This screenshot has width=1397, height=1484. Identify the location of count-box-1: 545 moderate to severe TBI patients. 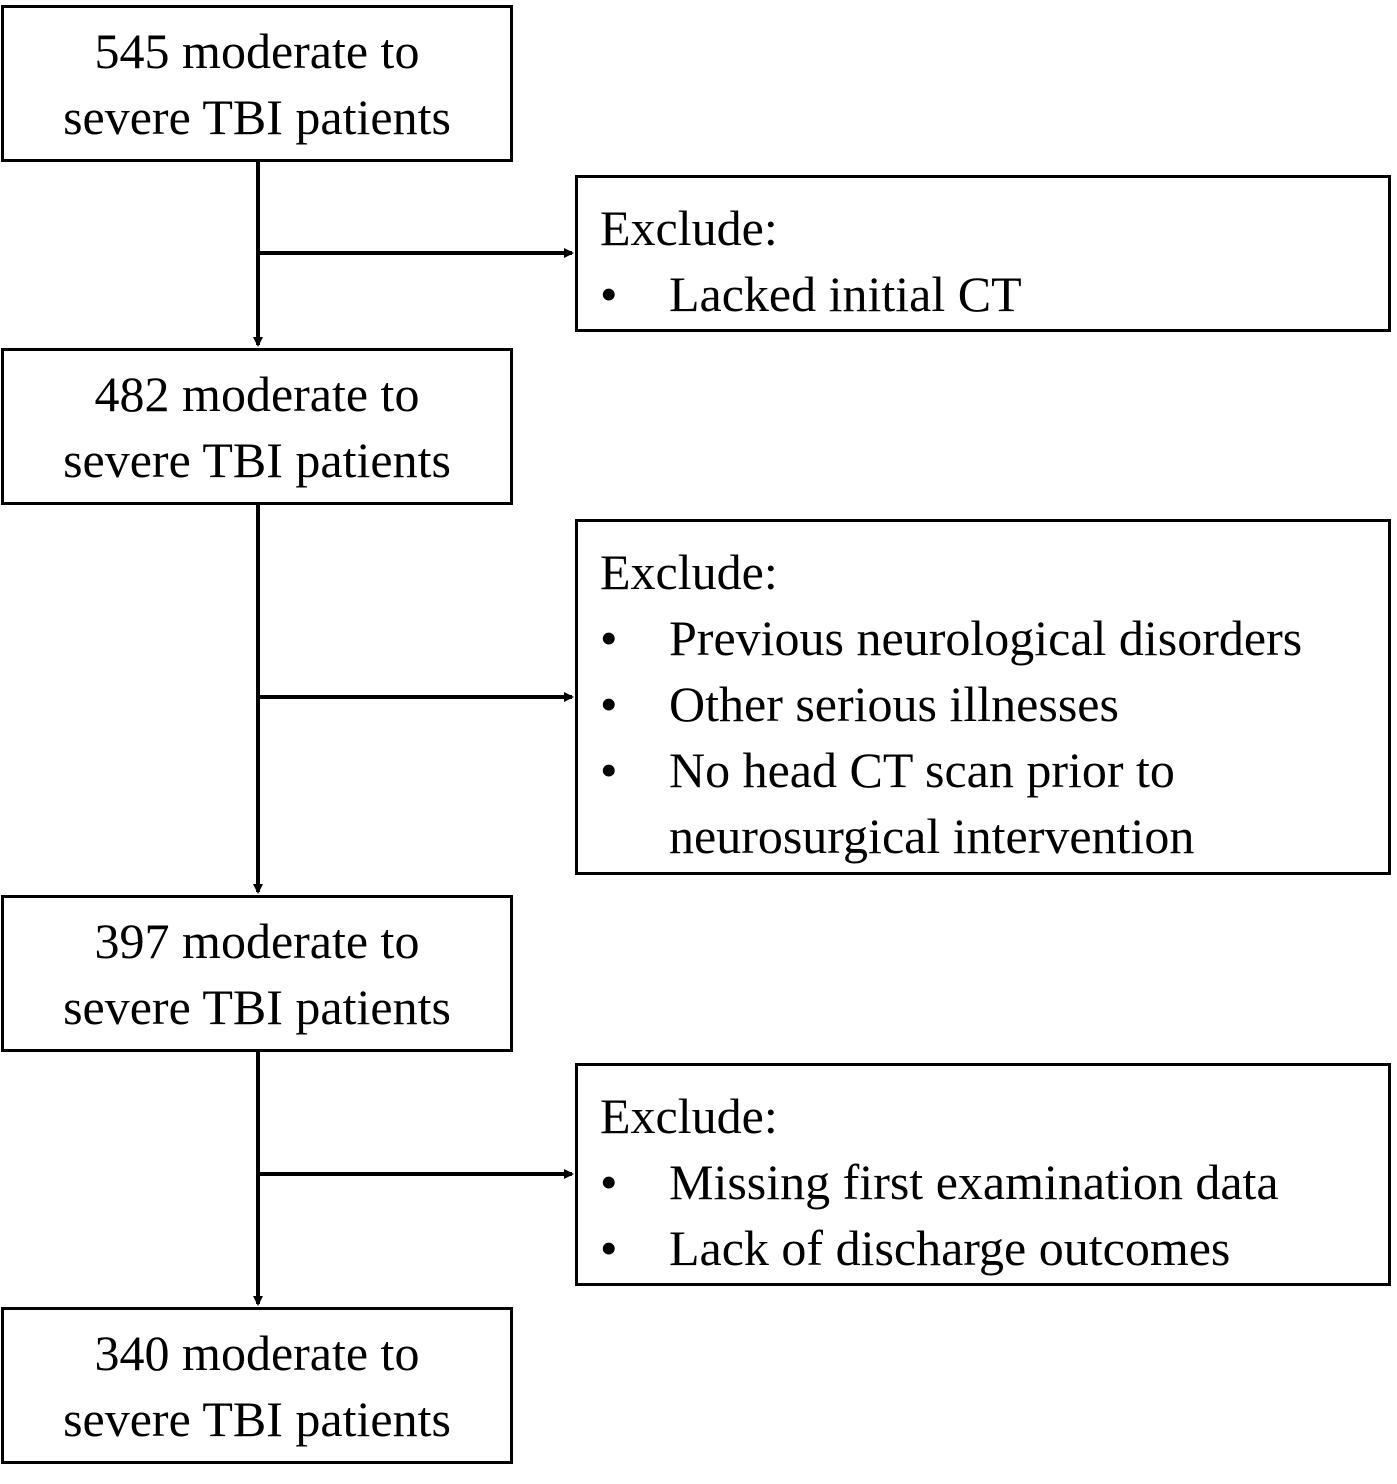
(257, 83).